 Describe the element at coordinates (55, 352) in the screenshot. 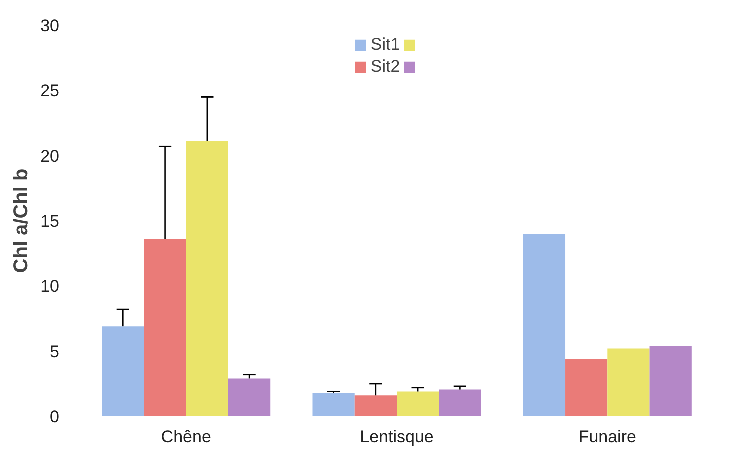

I see `y-tick-label: 5` at that location.